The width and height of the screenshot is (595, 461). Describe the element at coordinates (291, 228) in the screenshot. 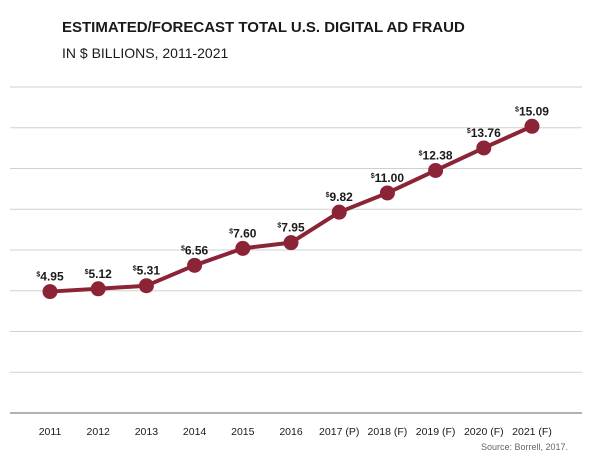

I see `data-label-5: $7.95` at that location.